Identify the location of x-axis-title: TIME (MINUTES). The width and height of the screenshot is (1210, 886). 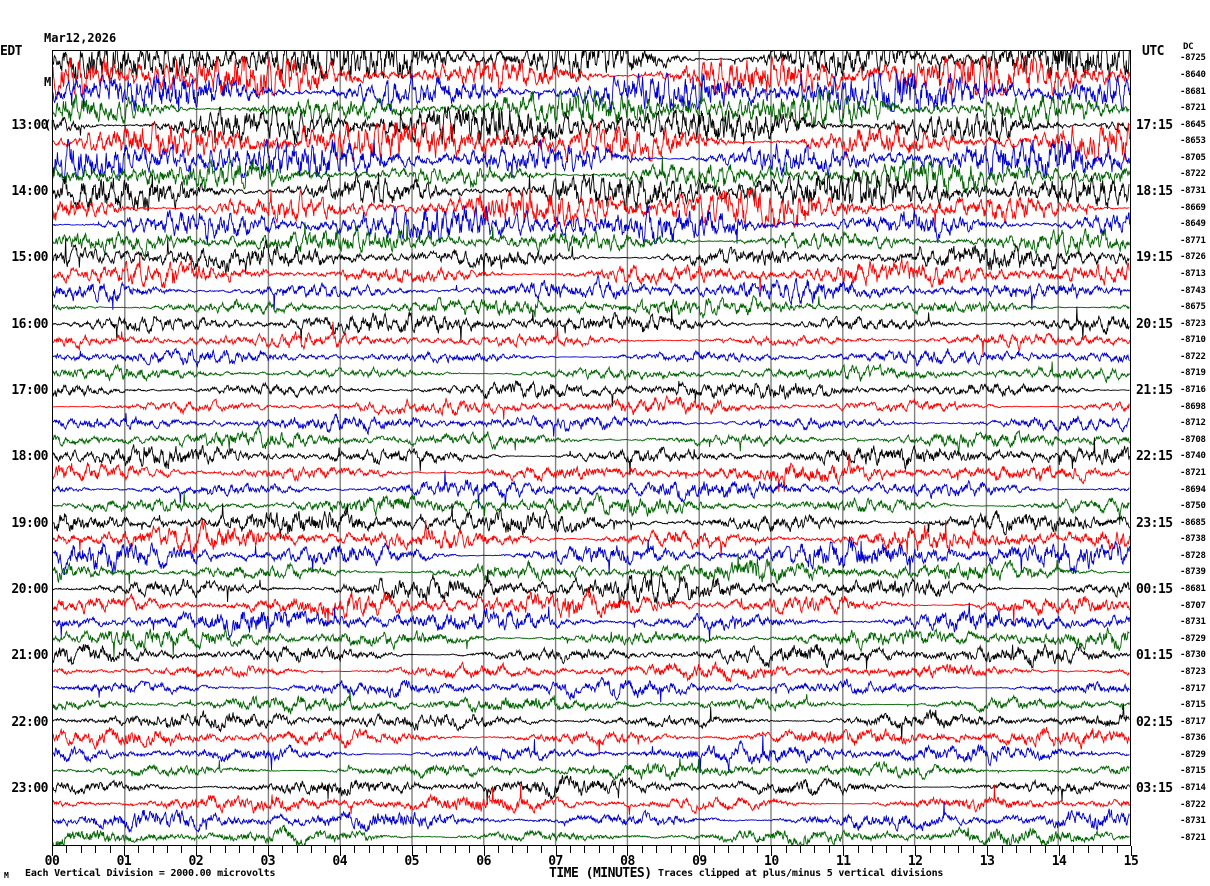
(600, 873).